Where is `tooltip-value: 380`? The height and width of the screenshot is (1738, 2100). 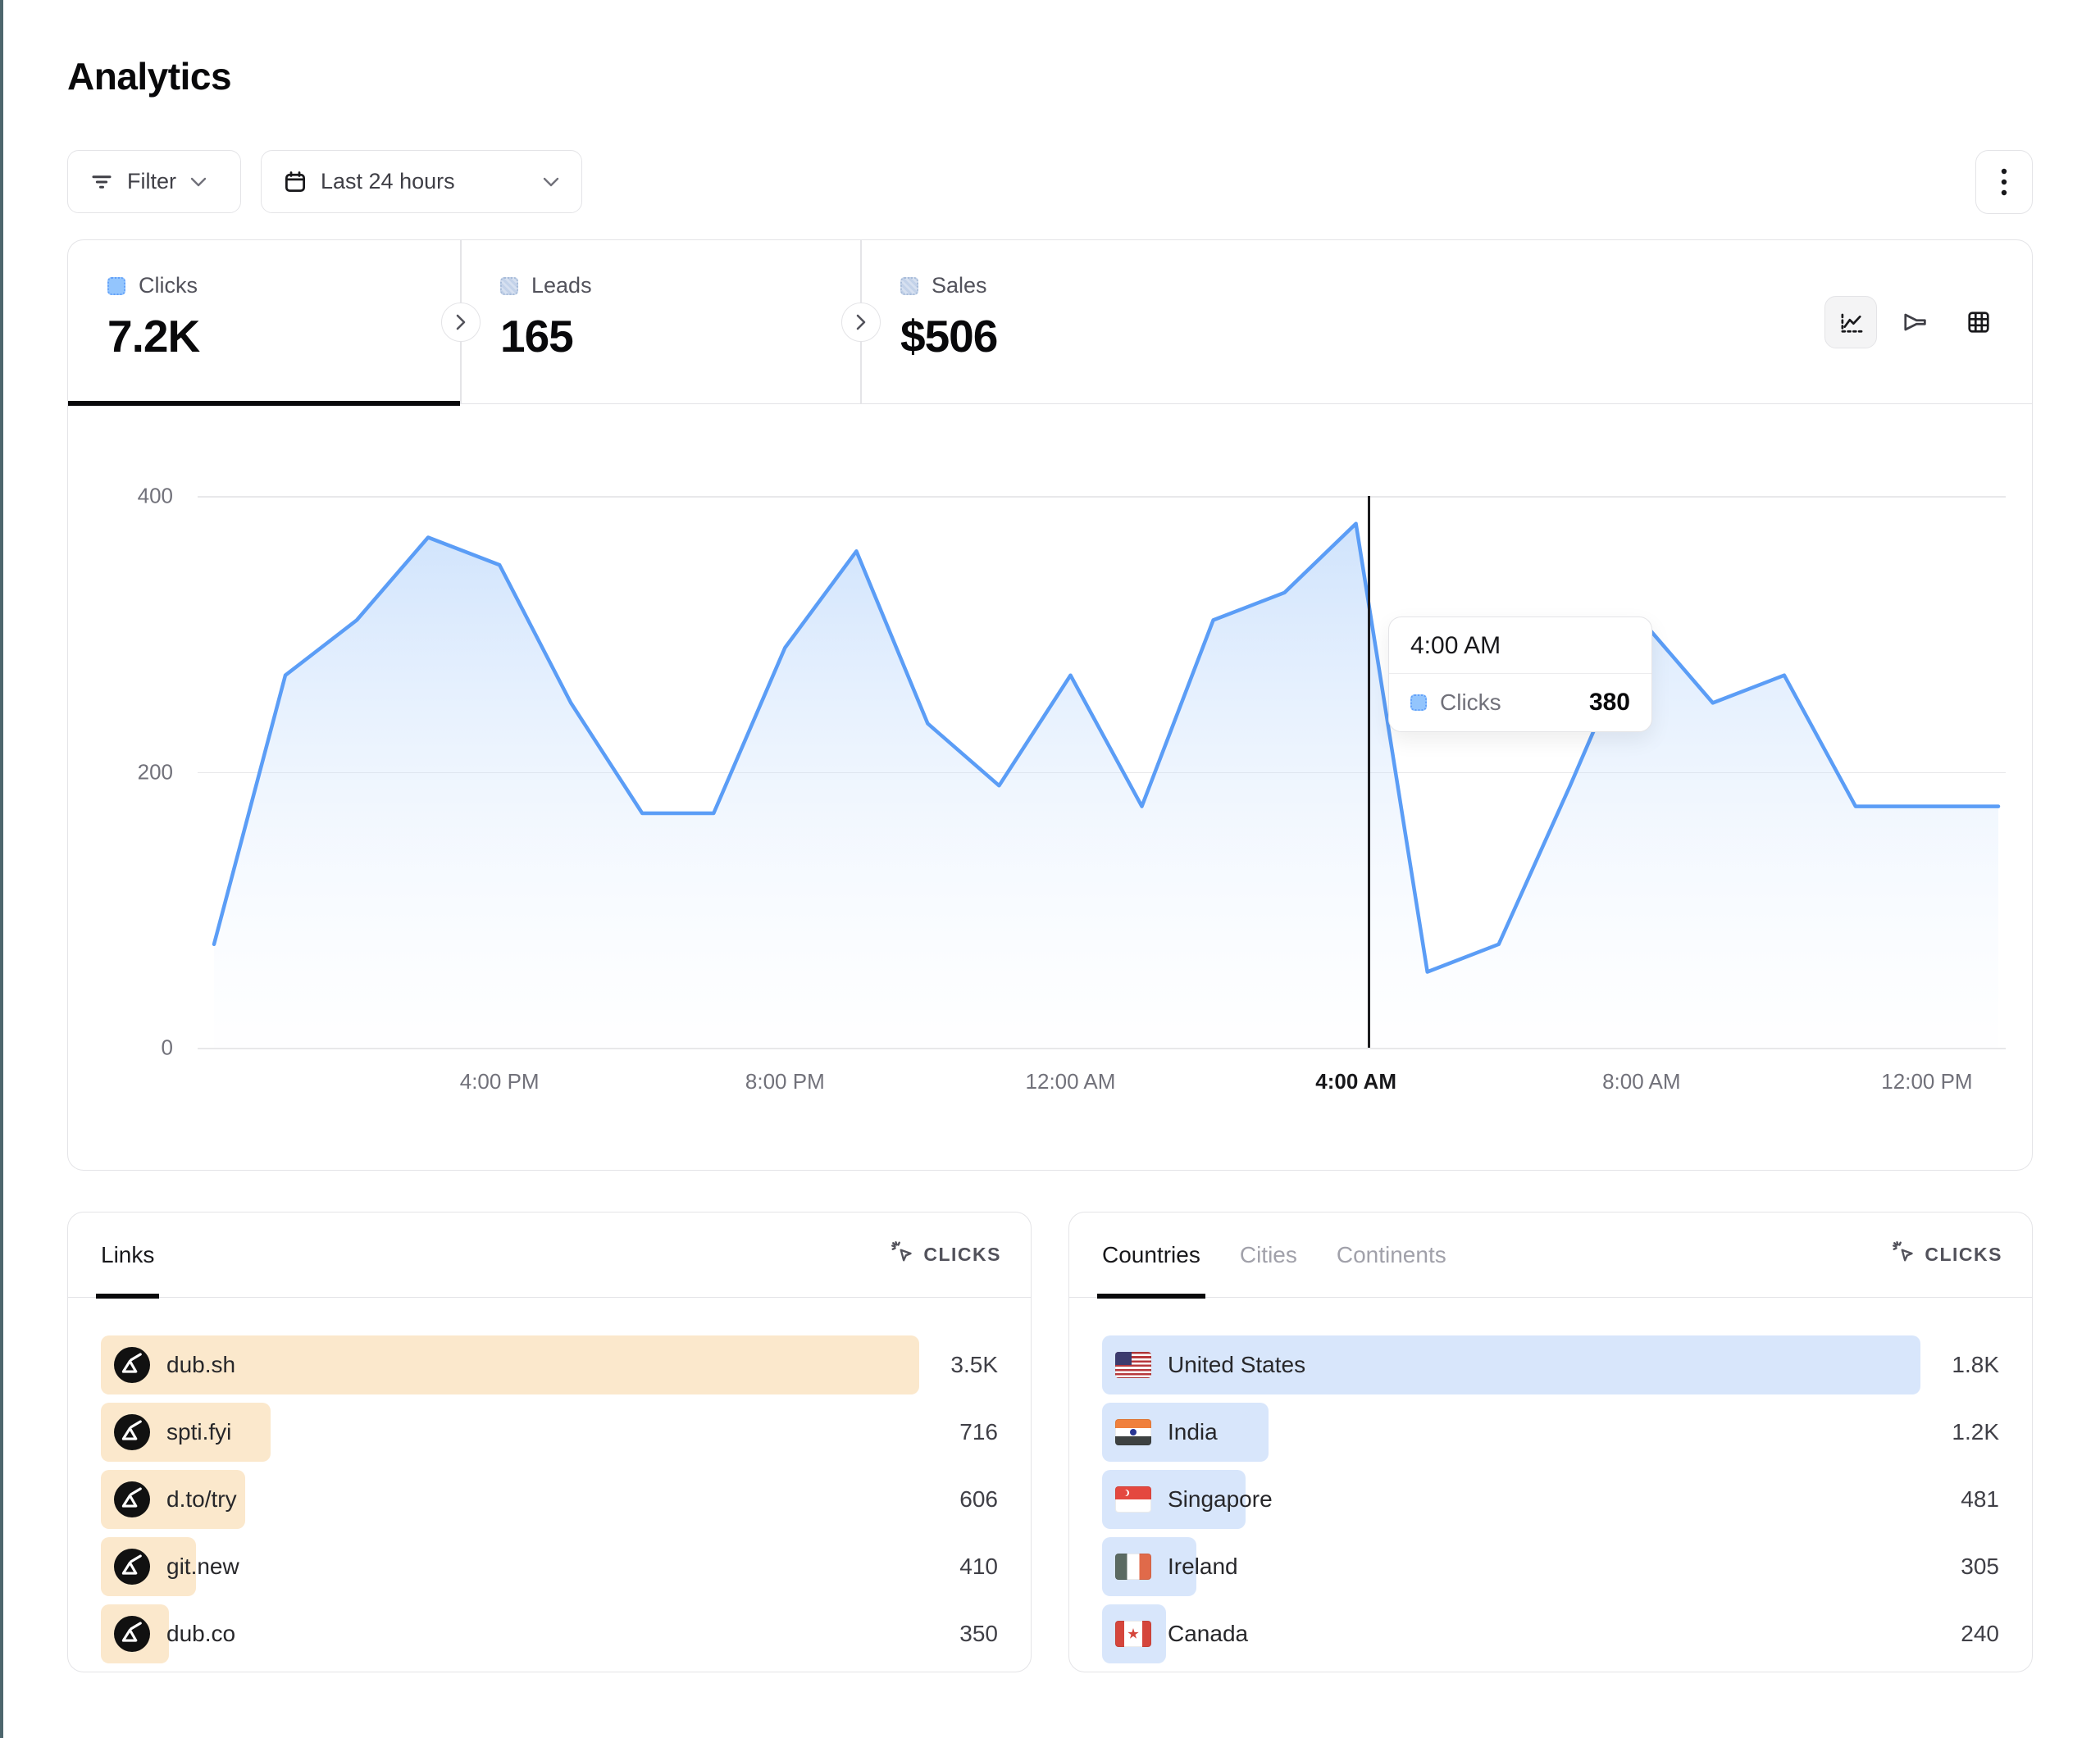
tooltip-value: 380 is located at coordinates (1609, 702).